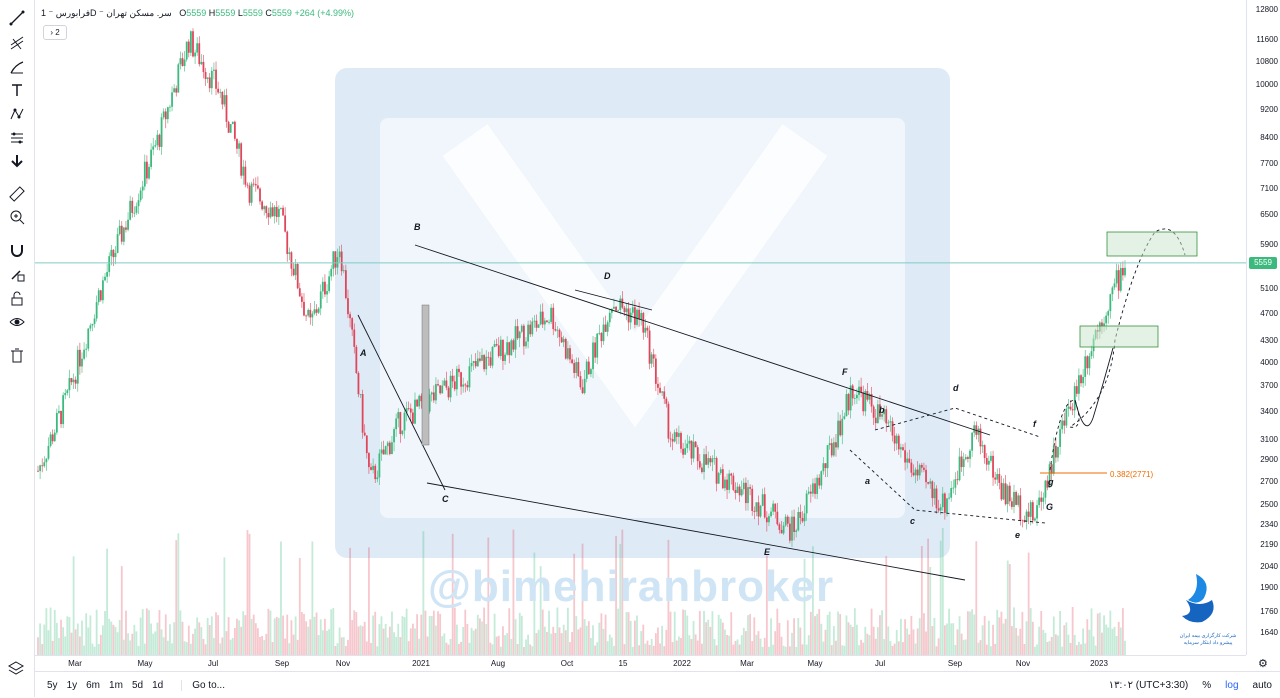  What do you see at coordinates (17, 355) in the screenshot?
I see `trash-icon` at bounding box center [17, 355].